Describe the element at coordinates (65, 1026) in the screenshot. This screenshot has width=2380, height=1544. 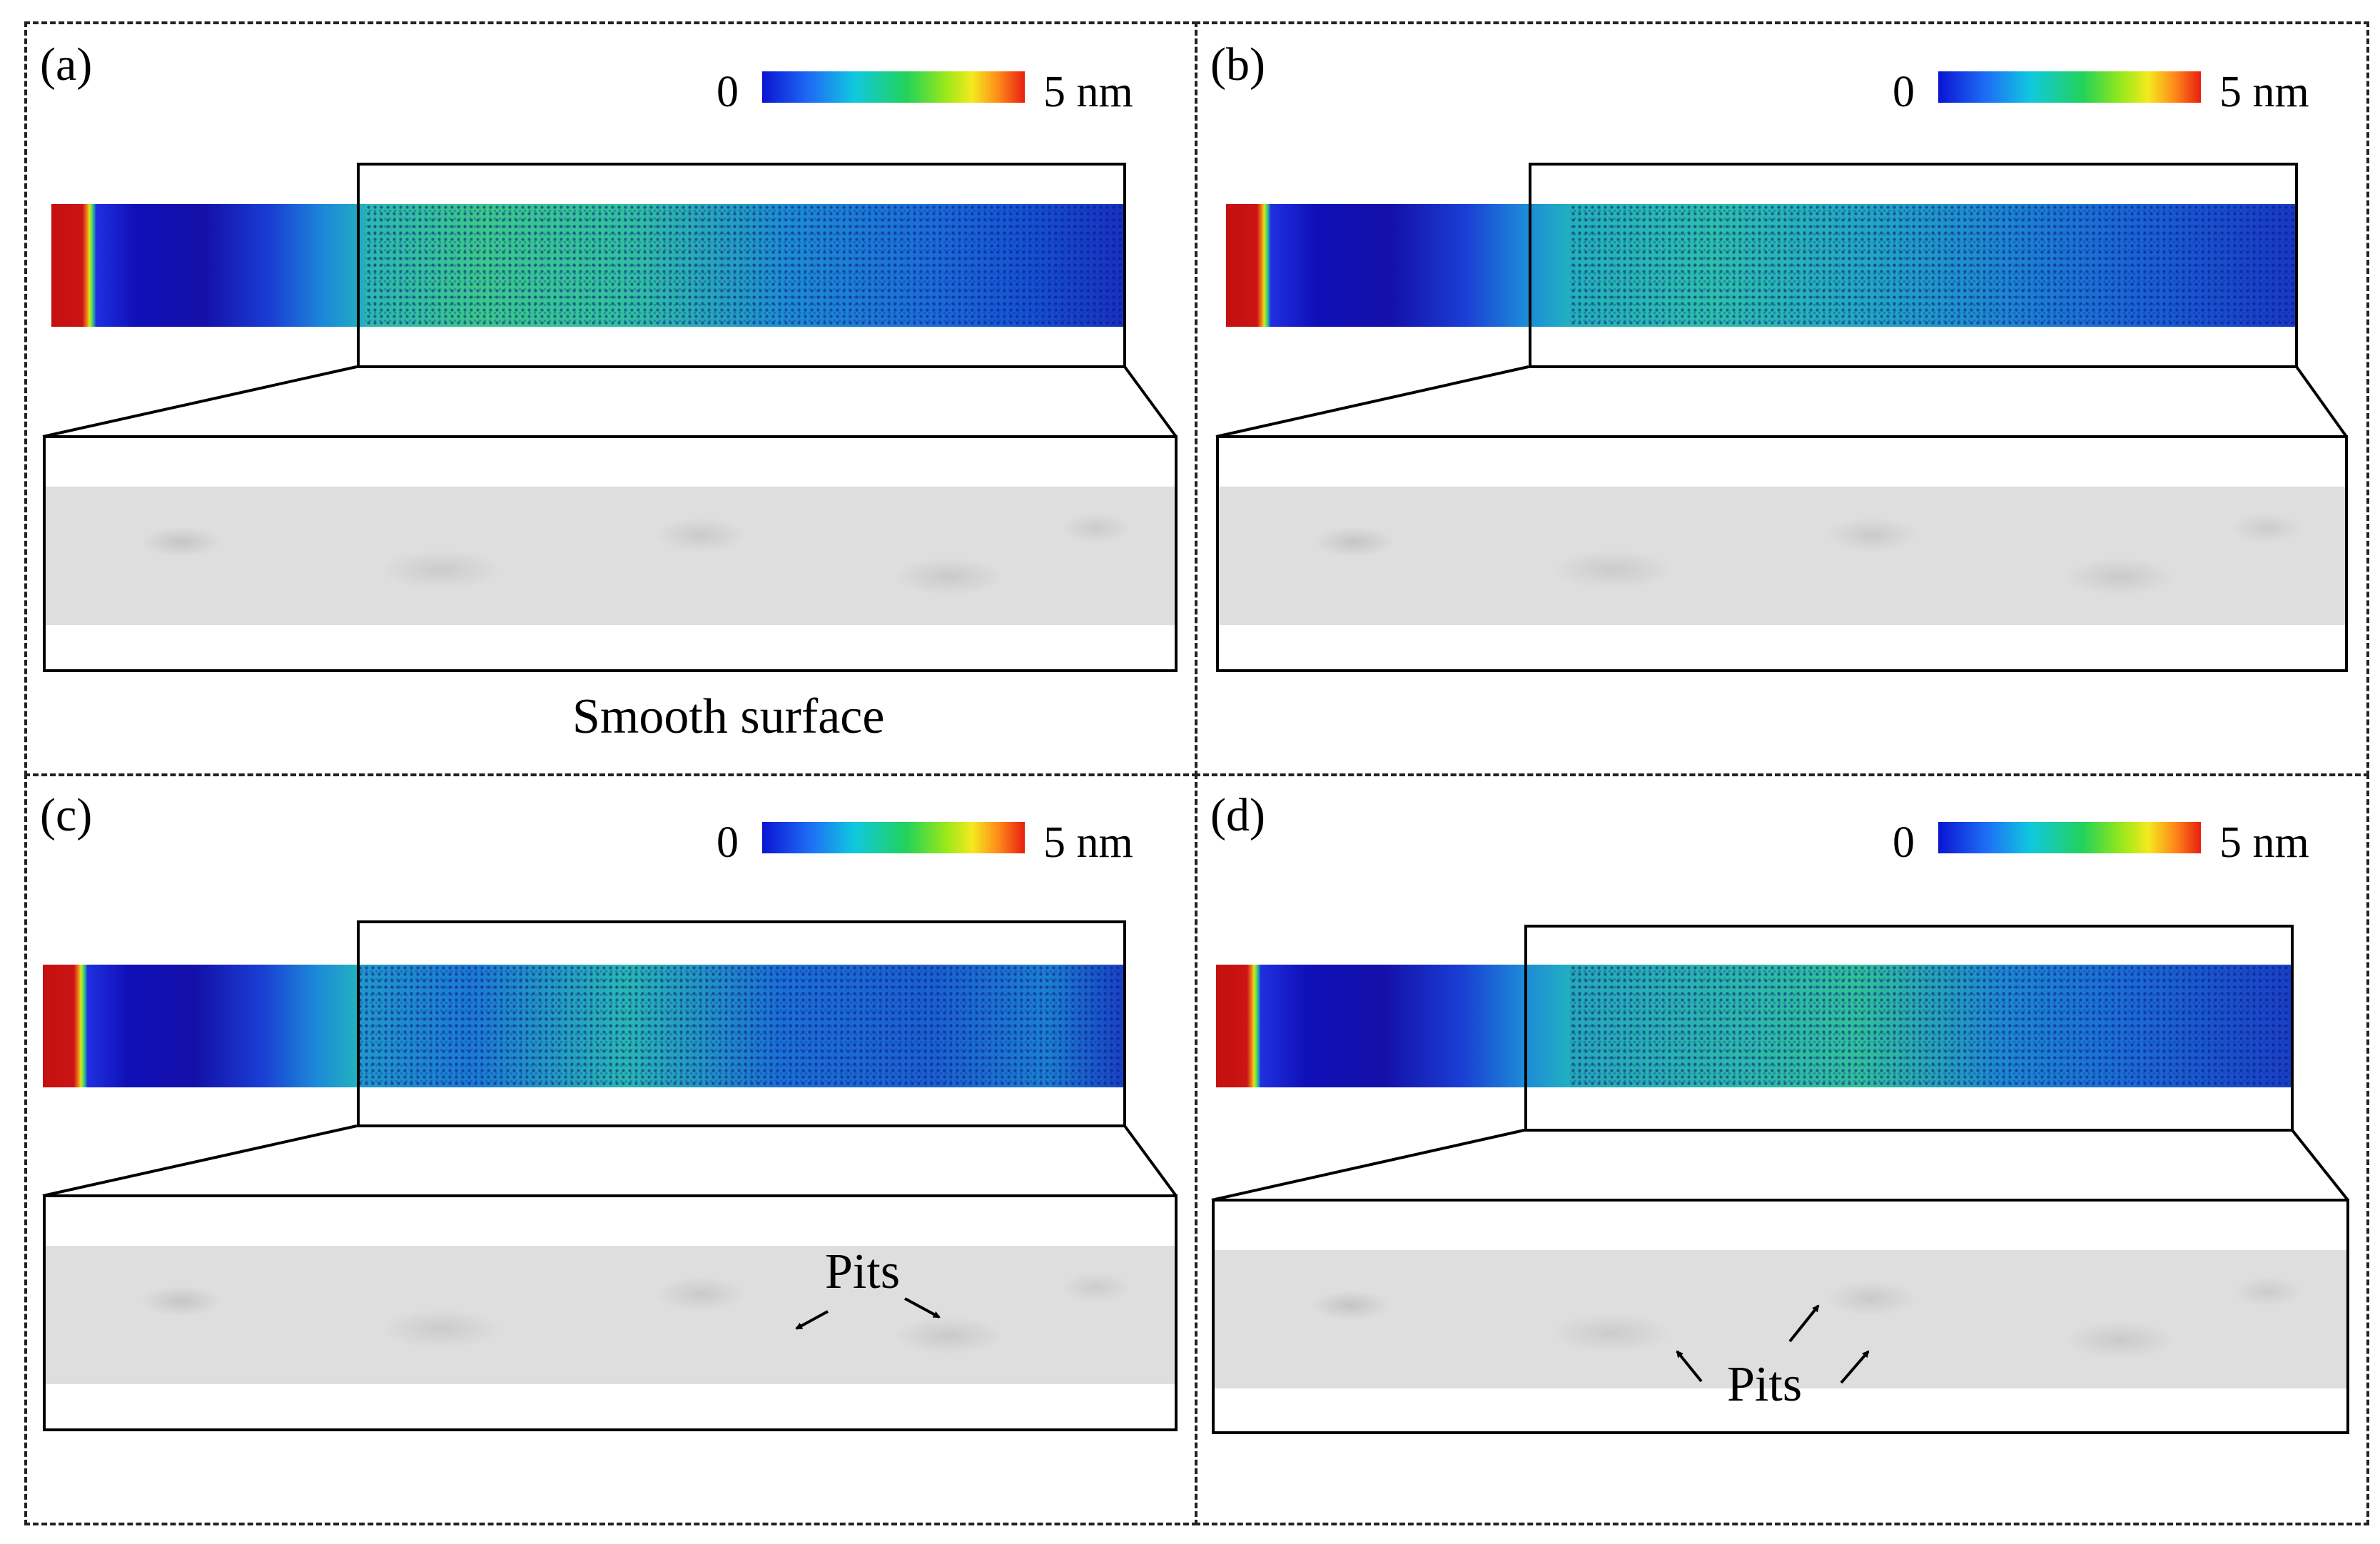
I see `strip-c-hot-end` at that location.